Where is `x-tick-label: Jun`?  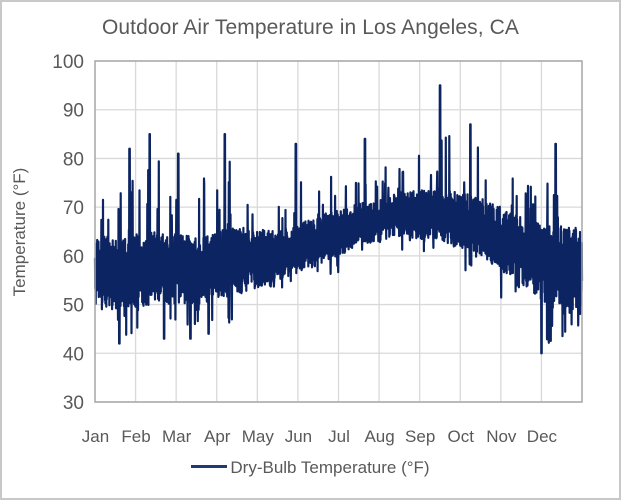 x-tick-label: Jun is located at coordinates (298, 436).